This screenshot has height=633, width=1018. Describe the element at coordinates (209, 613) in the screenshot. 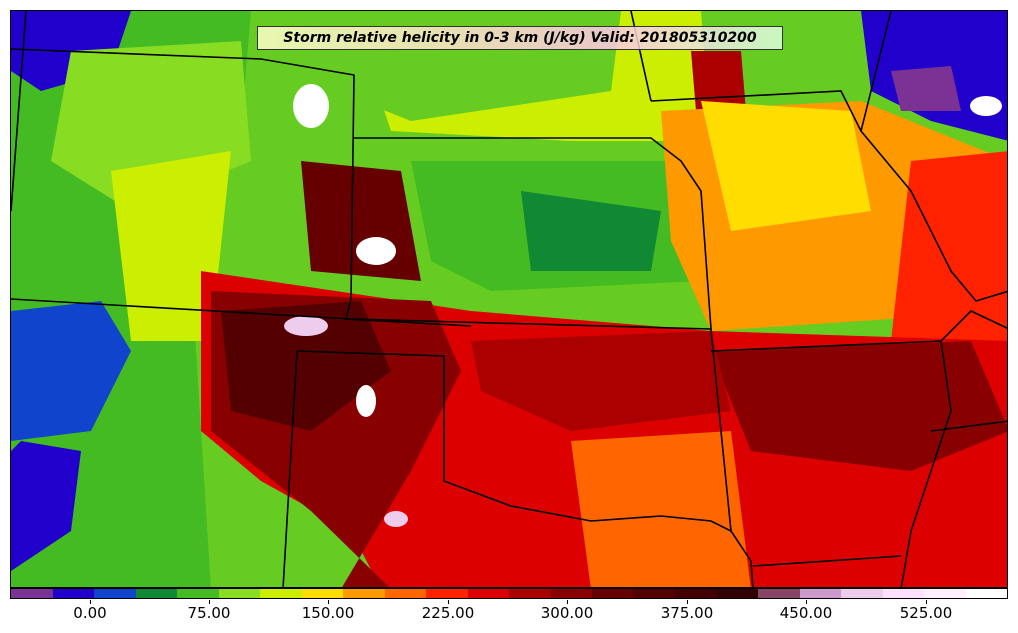

I see `colorbar-tick-label: 75.00` at that location.